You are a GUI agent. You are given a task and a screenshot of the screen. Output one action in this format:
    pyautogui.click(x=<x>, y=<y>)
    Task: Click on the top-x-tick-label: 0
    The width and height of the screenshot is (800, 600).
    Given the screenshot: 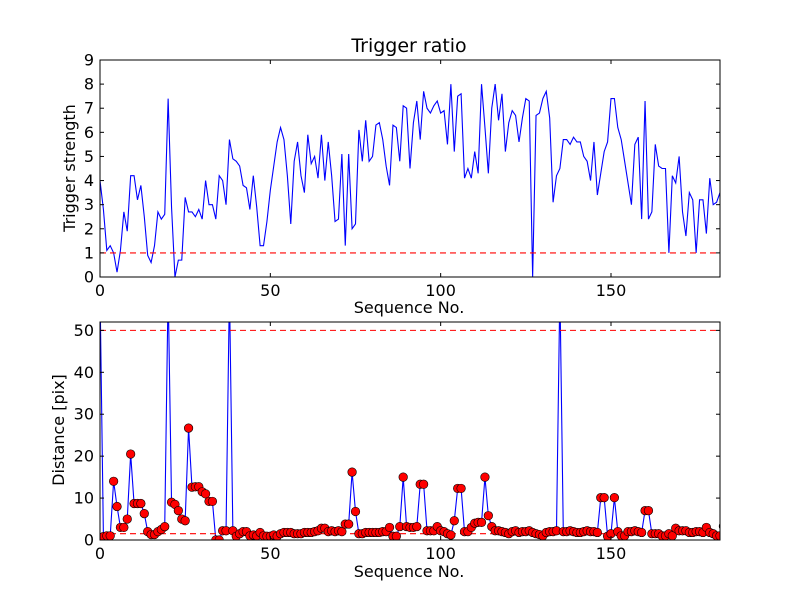 What is the action you would take?
    pyautogui.click(x=100, y=290)
    